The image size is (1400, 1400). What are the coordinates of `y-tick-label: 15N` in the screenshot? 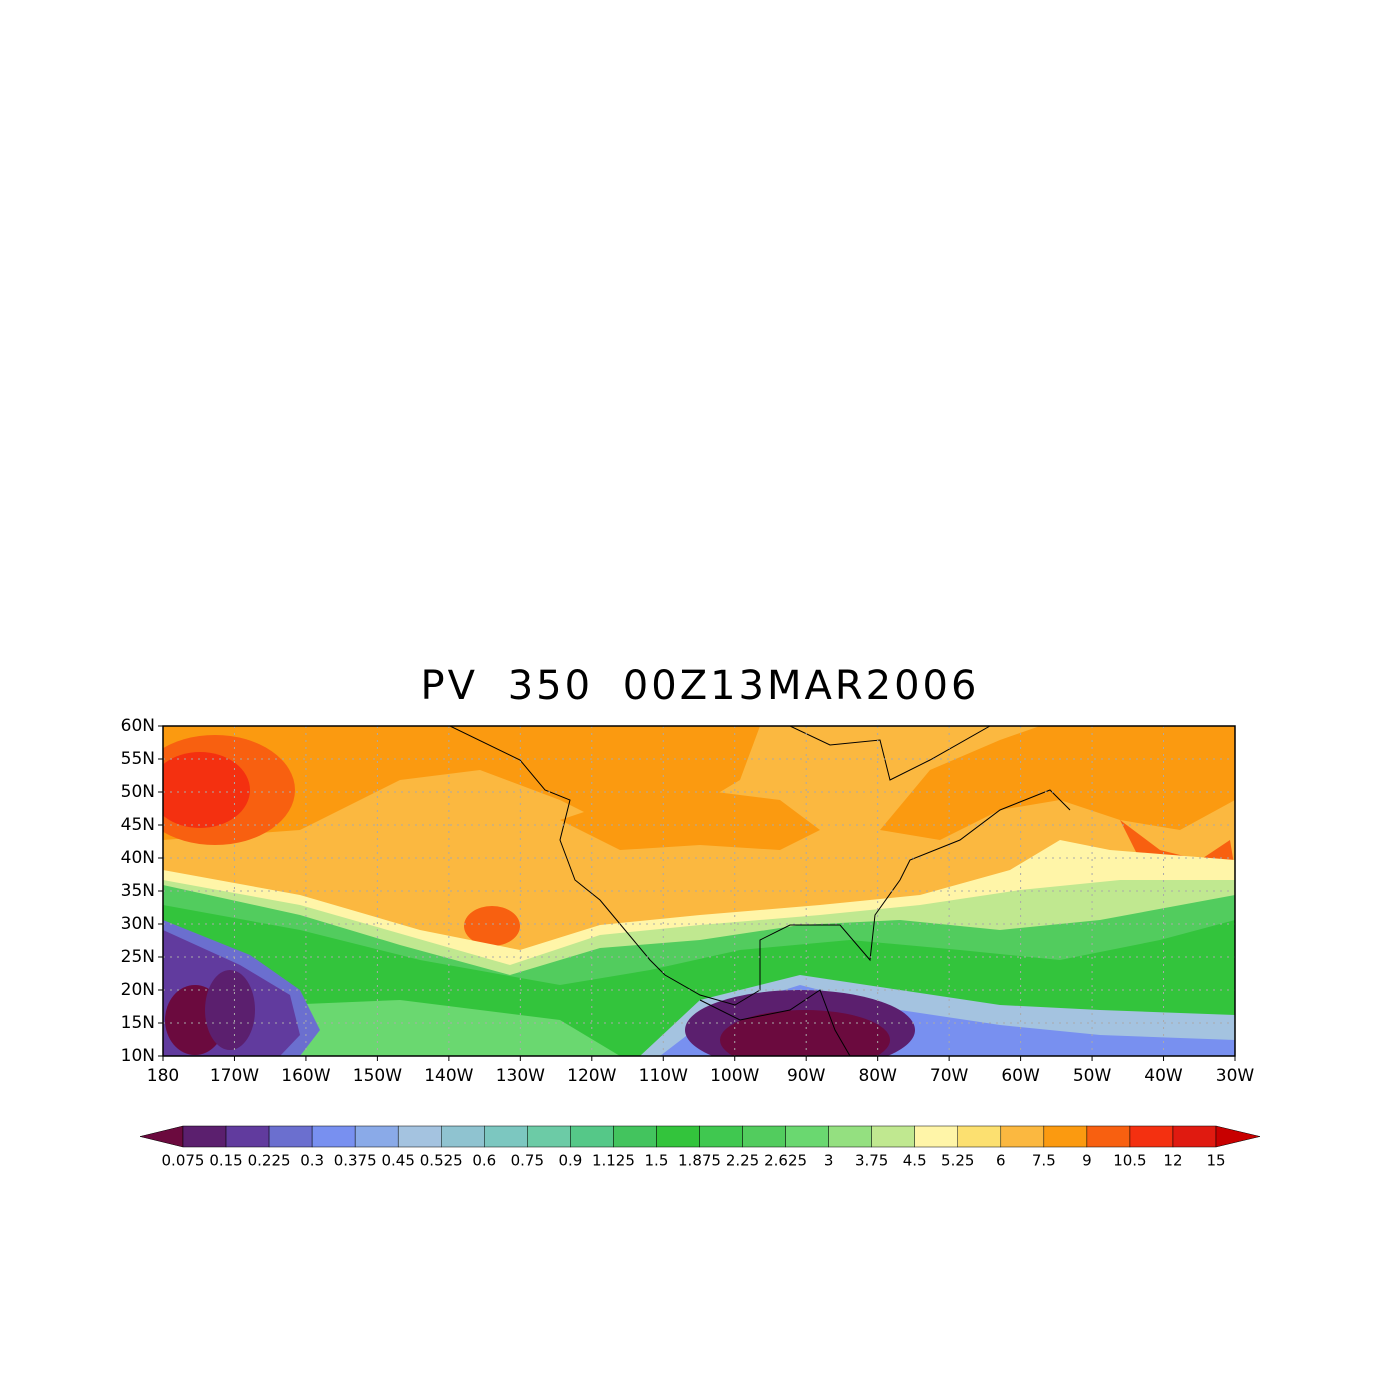 It's located at (138, 1023).